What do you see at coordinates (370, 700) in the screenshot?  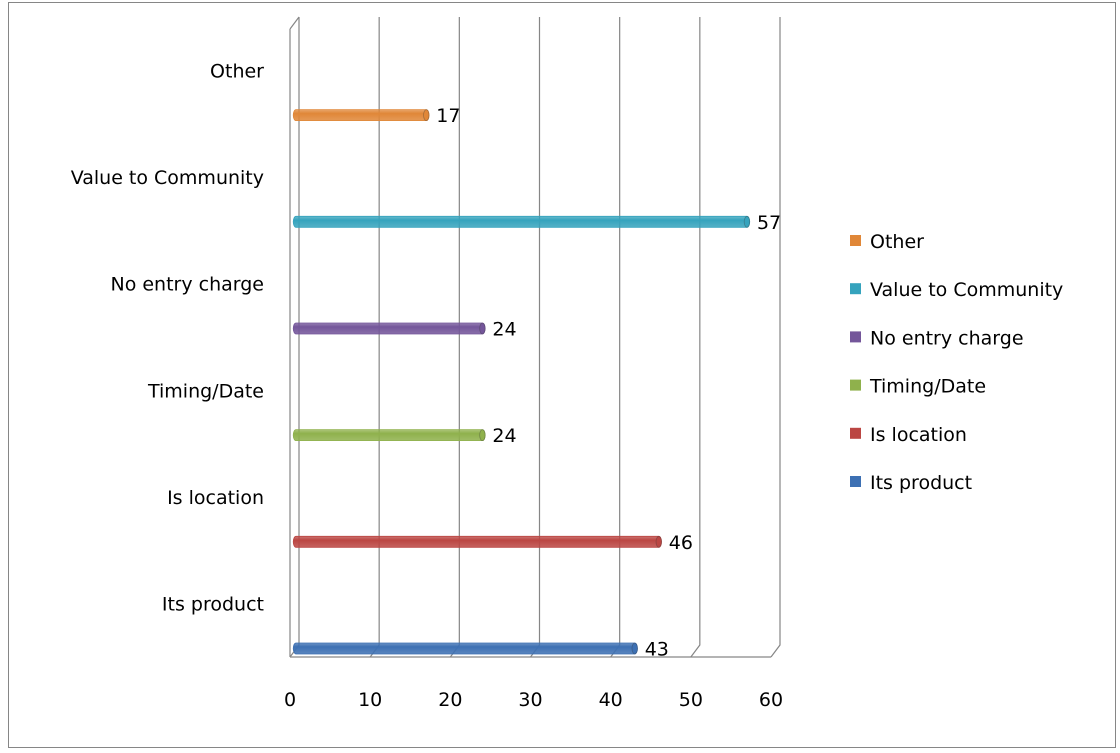 I see `x-tick-label-10: 10` at bounding box center [370, 700].